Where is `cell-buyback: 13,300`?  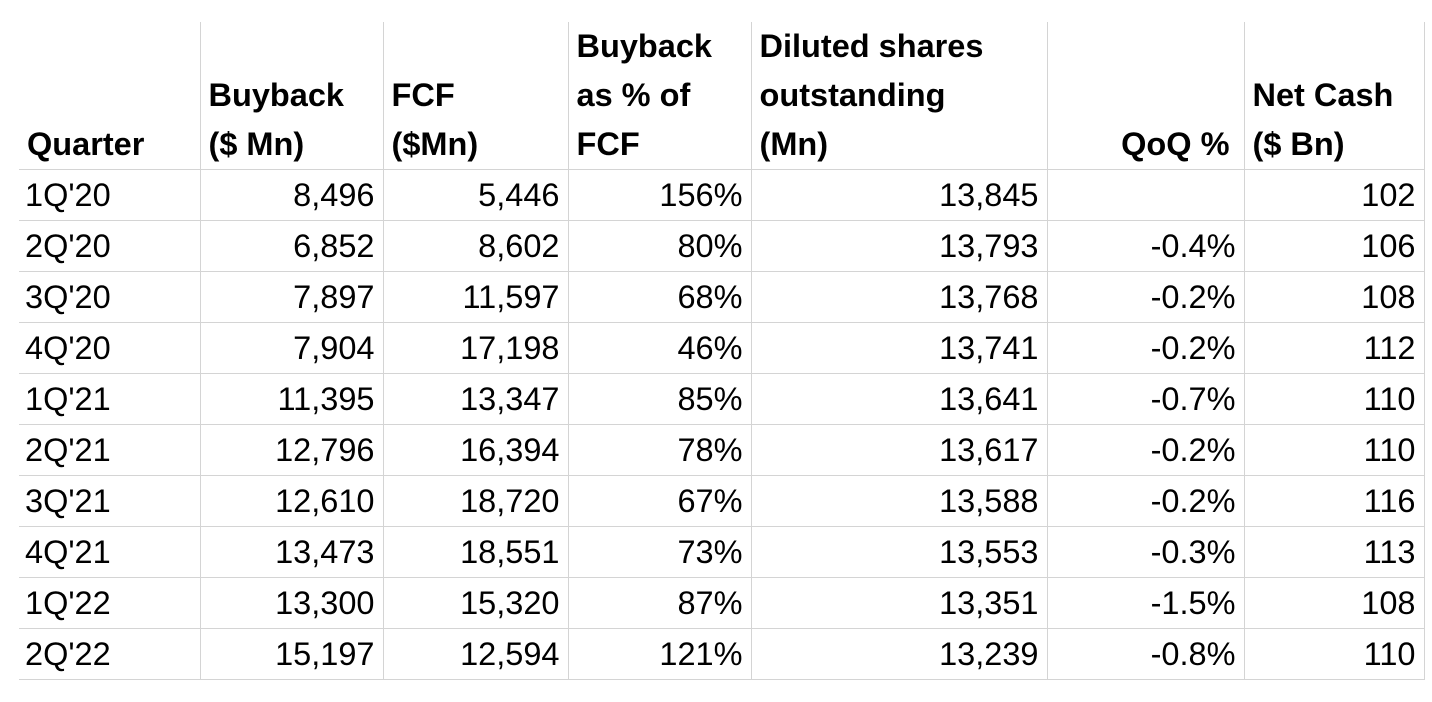
cell-buyback: 13,300 is located at coordinates (291, 603).